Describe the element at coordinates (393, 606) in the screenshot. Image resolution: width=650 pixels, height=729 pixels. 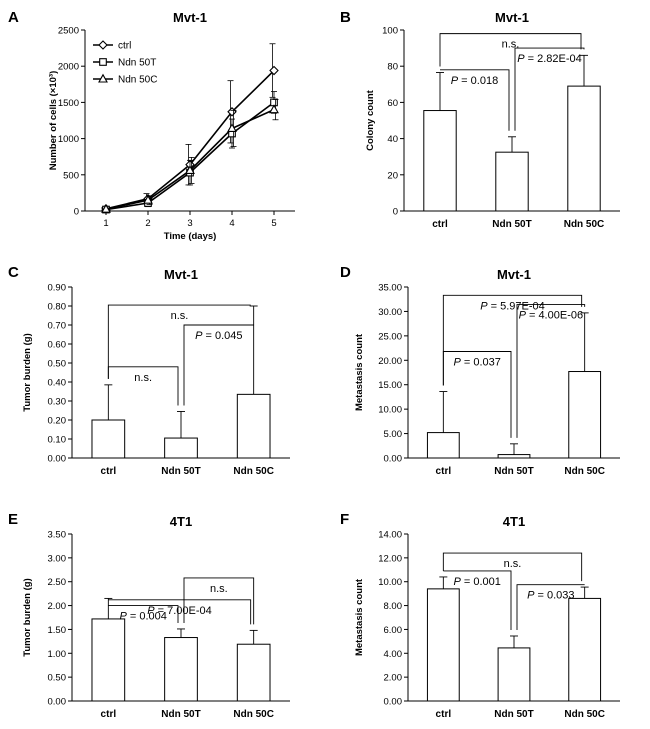
I see `y-tick-label: 8.00` at that location.